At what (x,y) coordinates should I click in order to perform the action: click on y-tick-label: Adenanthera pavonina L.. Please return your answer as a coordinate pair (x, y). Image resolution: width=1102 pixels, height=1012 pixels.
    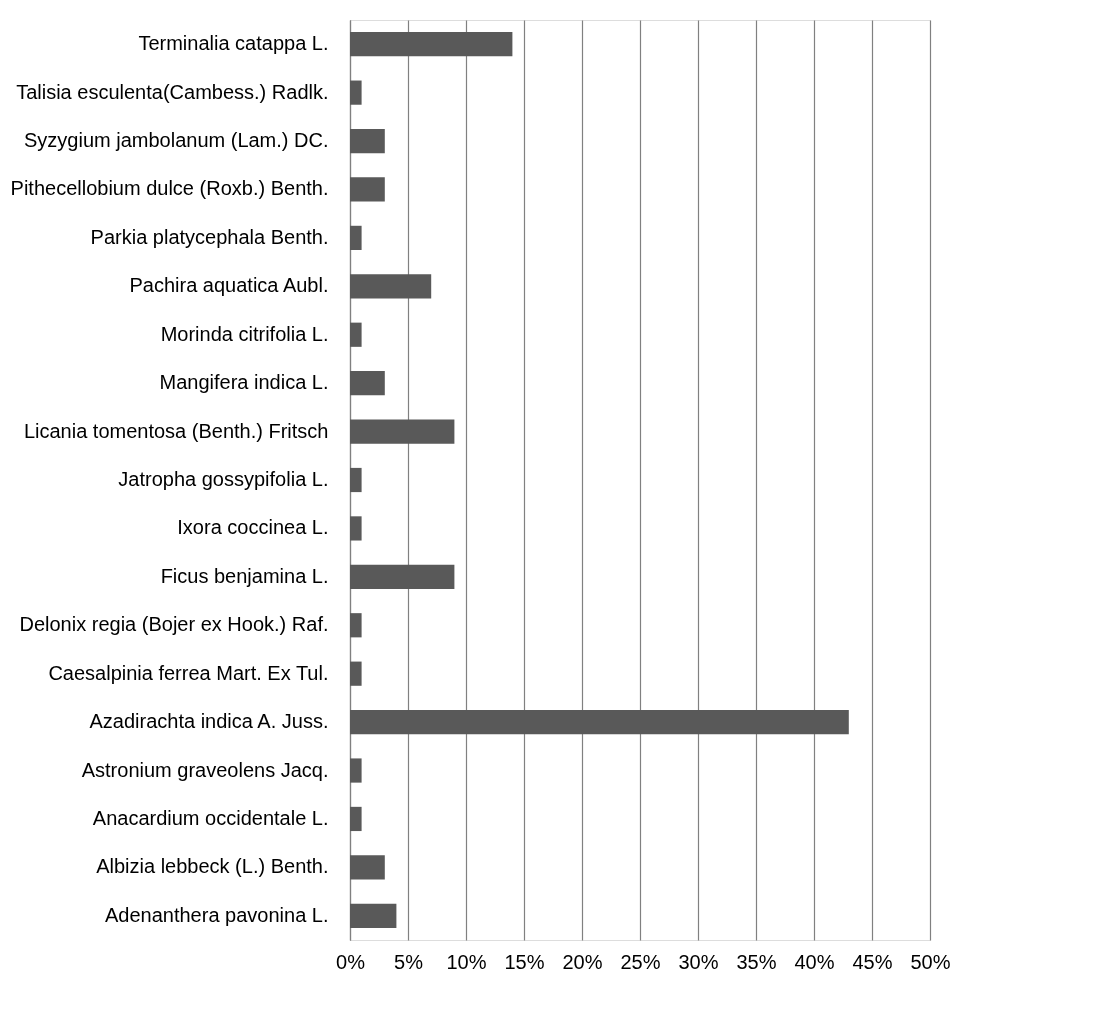
    Looking at the image, I should click on (216, 914).